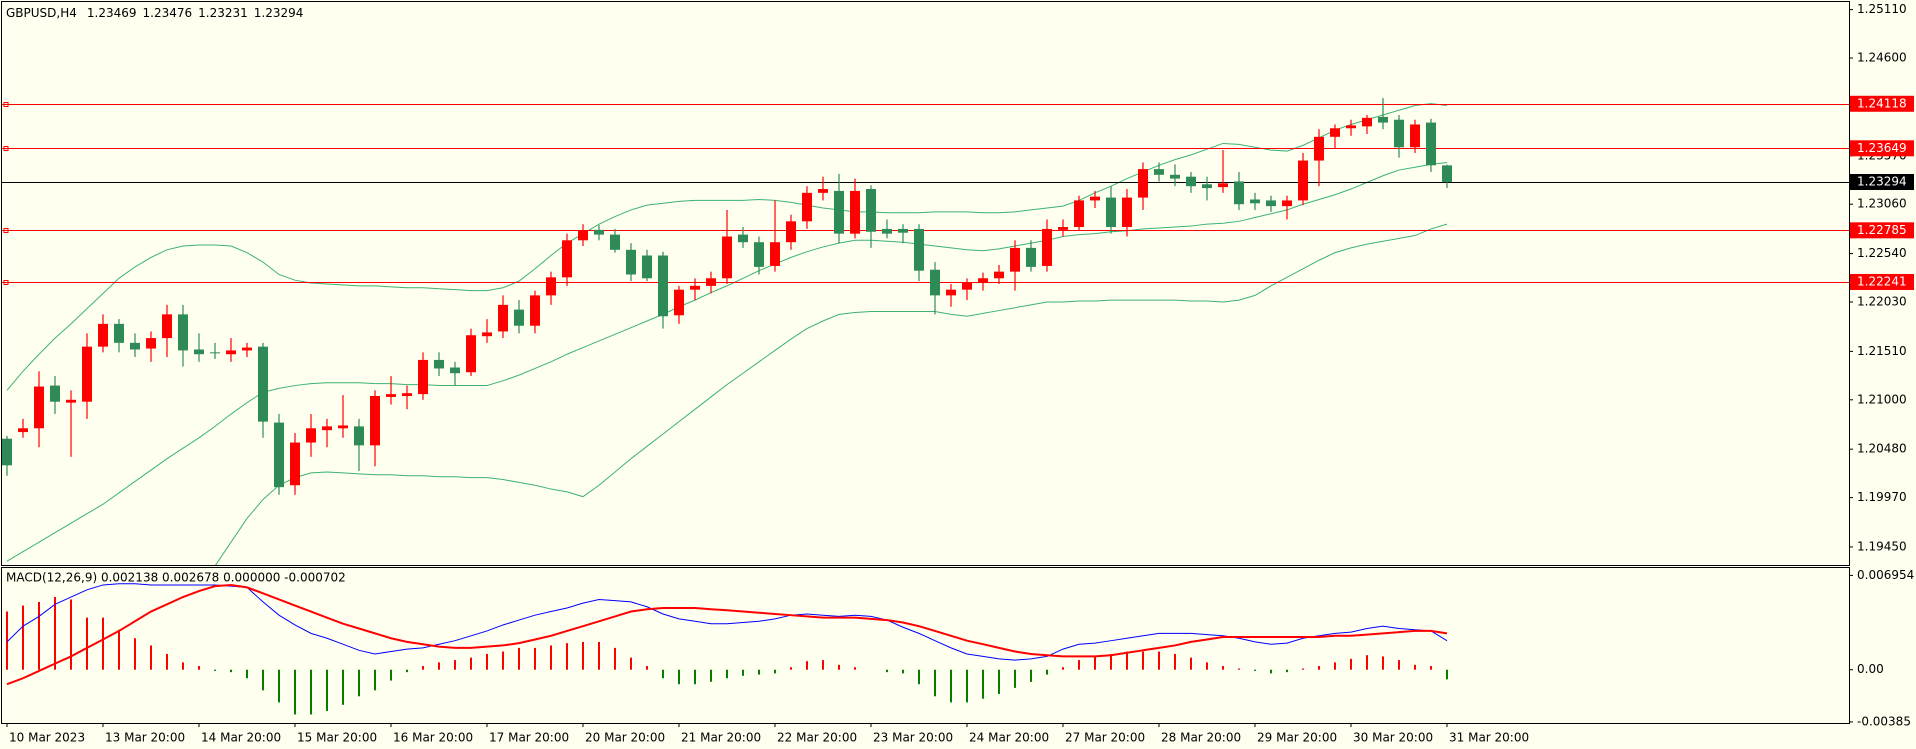  What do you see at coordinates (6, 282) in the screenshot?
I see `level-handle` at bounding box center [6, 282].